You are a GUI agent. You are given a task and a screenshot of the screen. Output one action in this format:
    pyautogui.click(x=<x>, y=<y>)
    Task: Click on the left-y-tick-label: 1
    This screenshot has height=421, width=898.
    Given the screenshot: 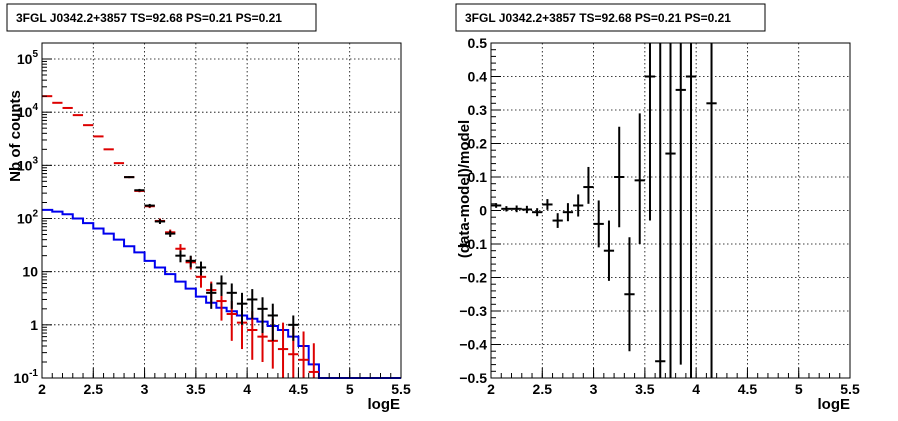 What is the action you would take?
    pyautogui.click(x=34, y=325)
    